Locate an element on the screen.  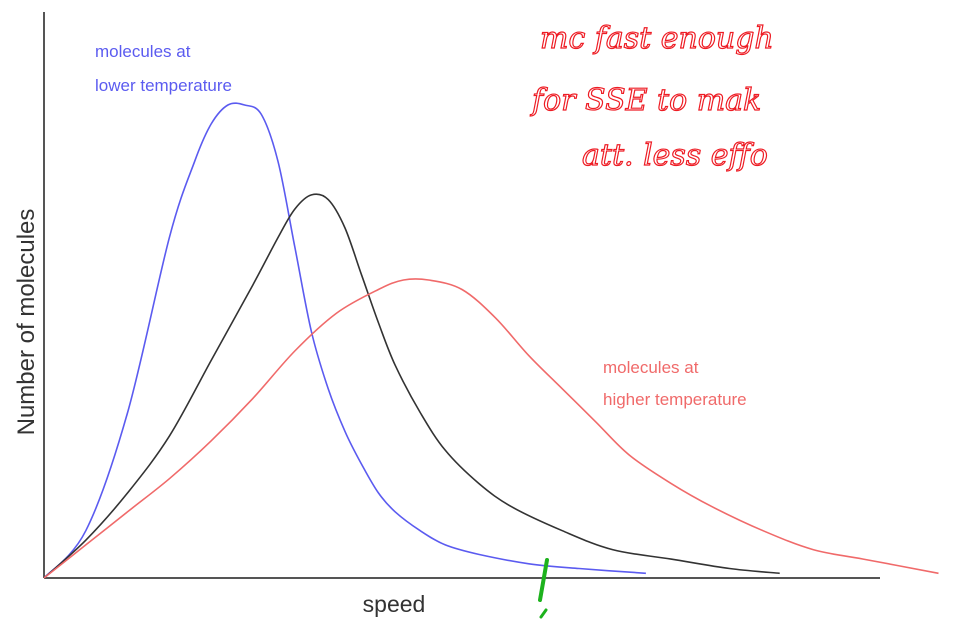
legend-high-temp-line1: molecules at is located at coordinates (651, 367).